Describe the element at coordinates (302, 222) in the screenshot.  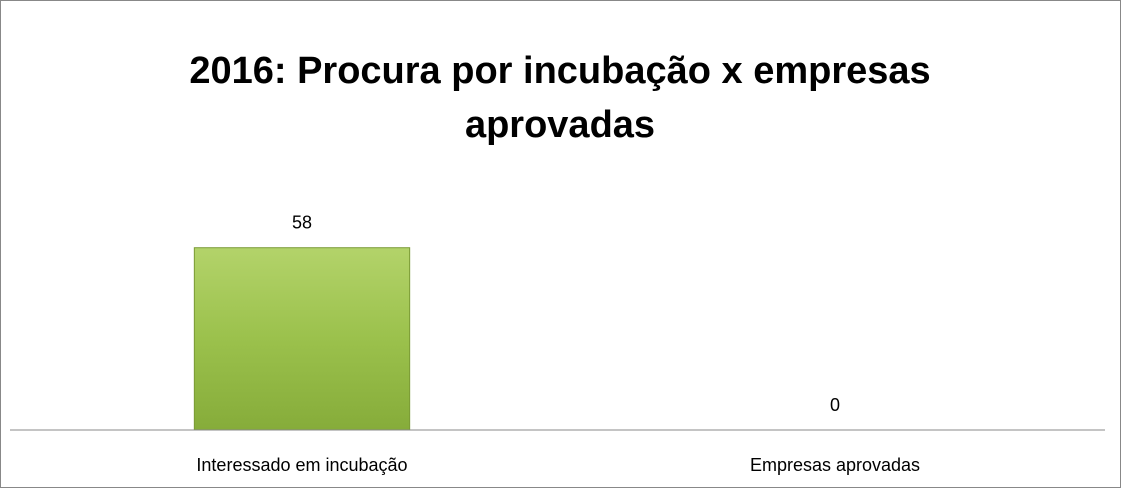
I see `data-label: 58` at that location.